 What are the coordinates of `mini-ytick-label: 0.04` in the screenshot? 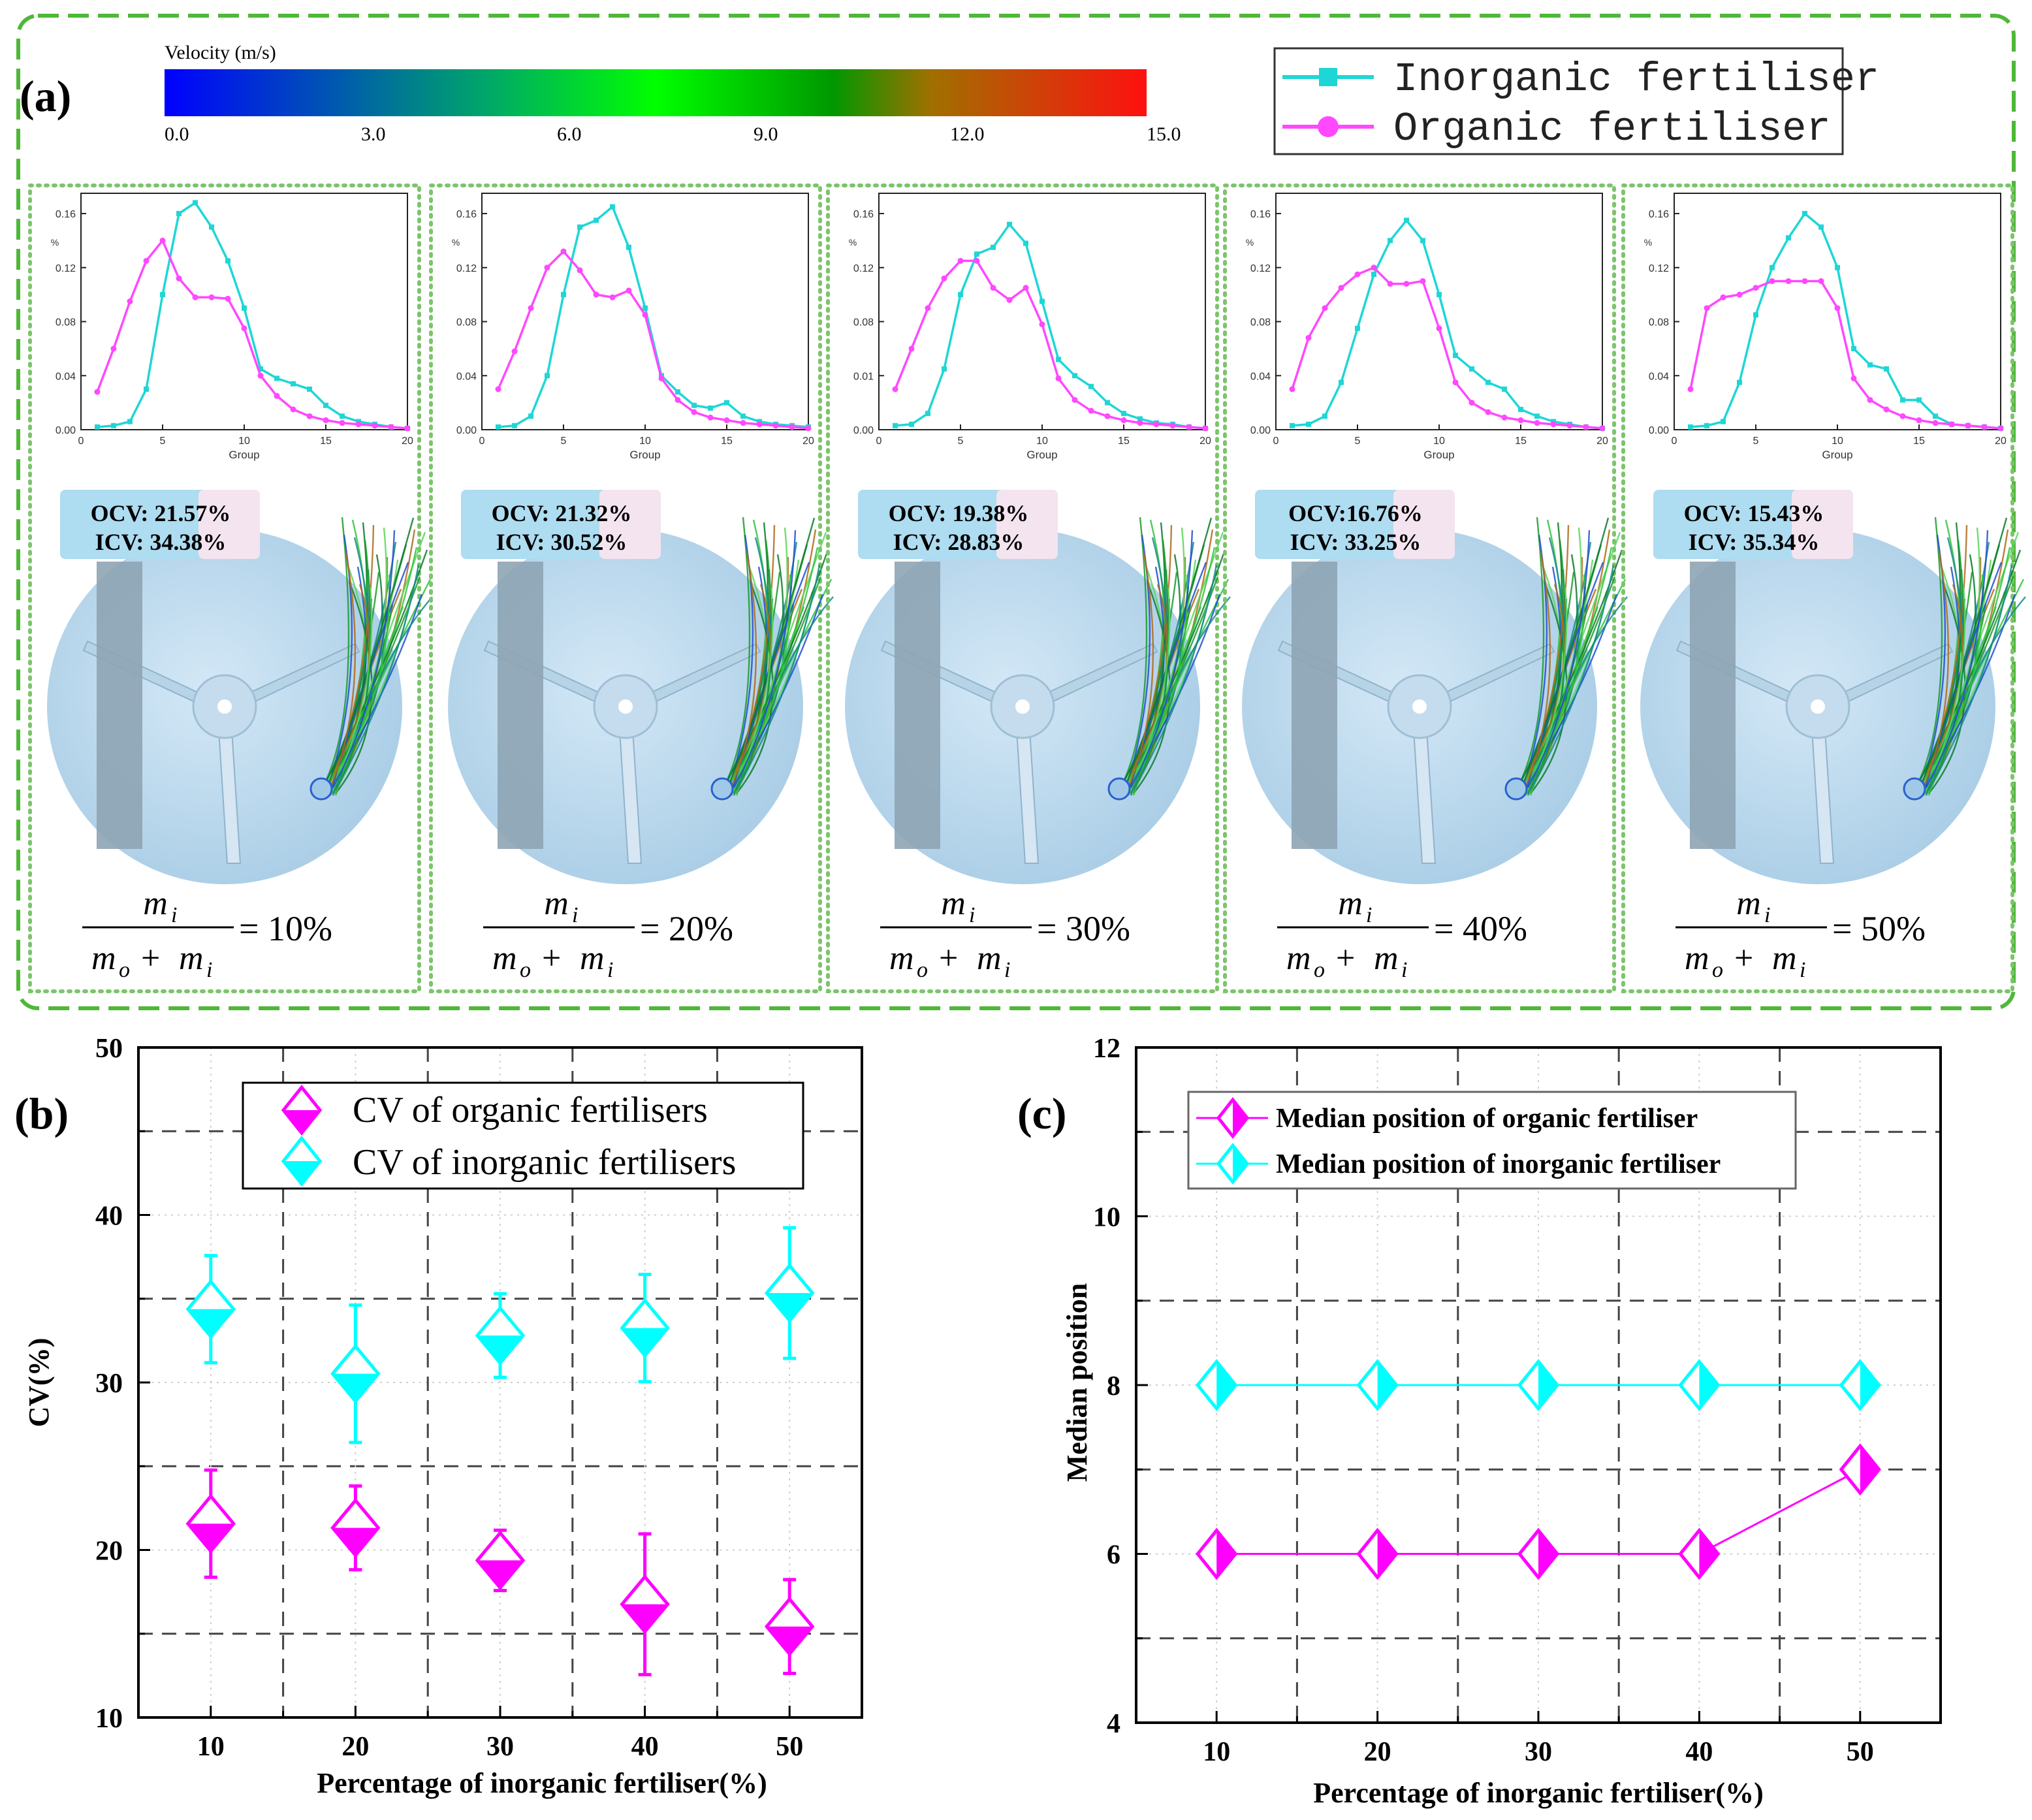 It's located at (1659, 377).